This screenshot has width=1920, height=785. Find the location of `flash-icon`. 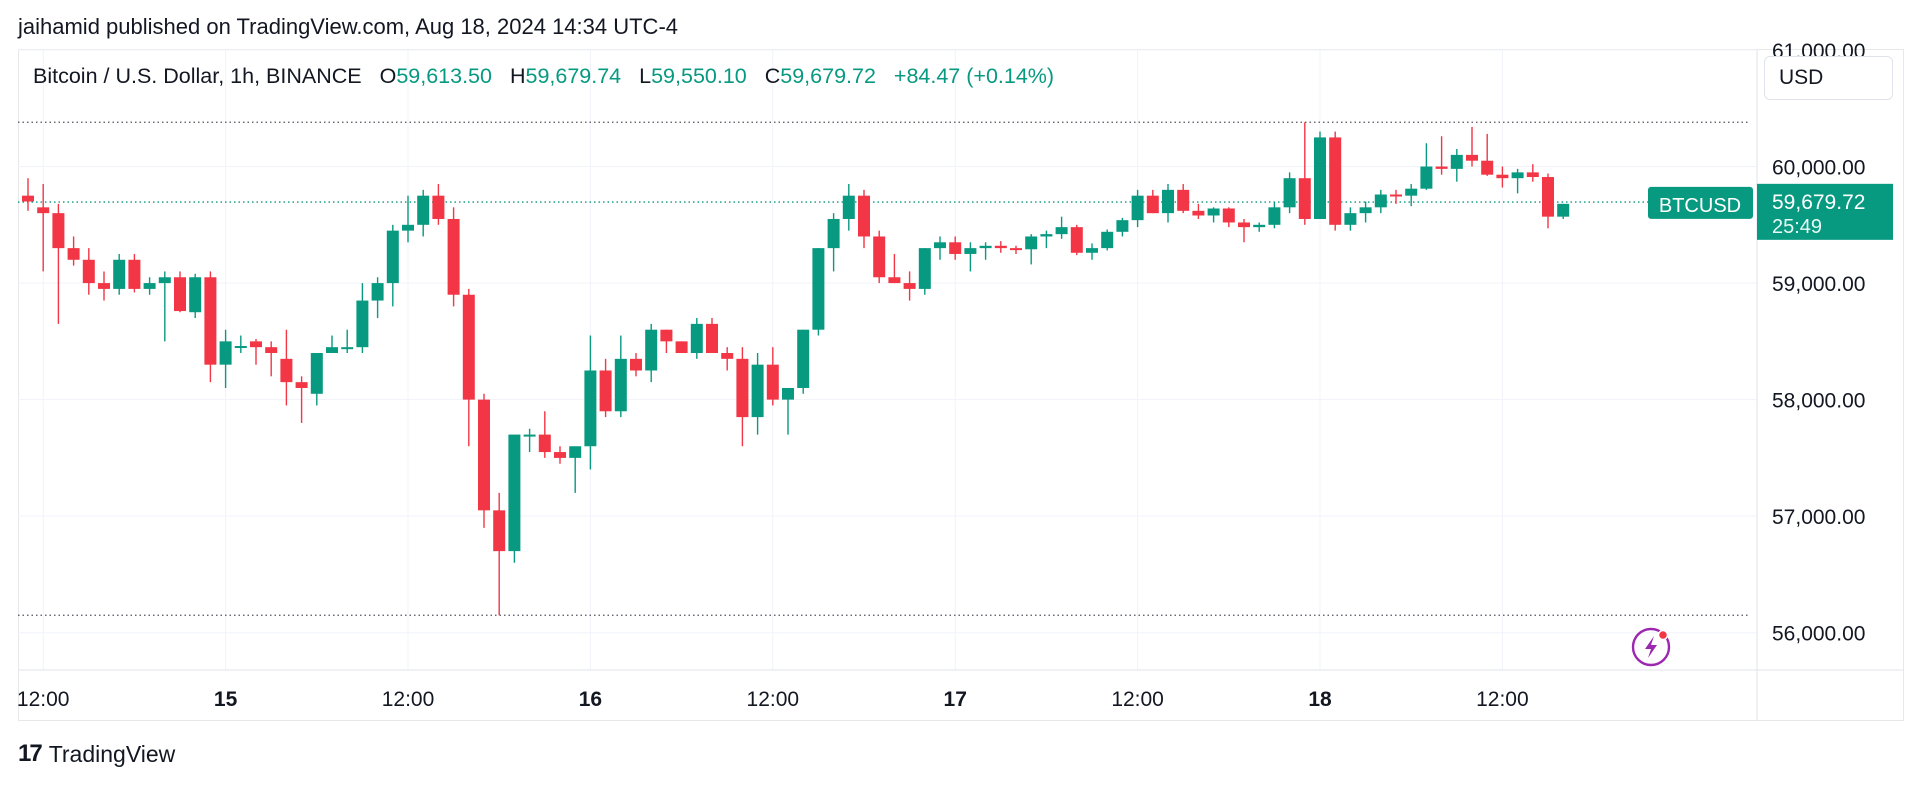

flash-icon is located at coordinates (1651, 647).